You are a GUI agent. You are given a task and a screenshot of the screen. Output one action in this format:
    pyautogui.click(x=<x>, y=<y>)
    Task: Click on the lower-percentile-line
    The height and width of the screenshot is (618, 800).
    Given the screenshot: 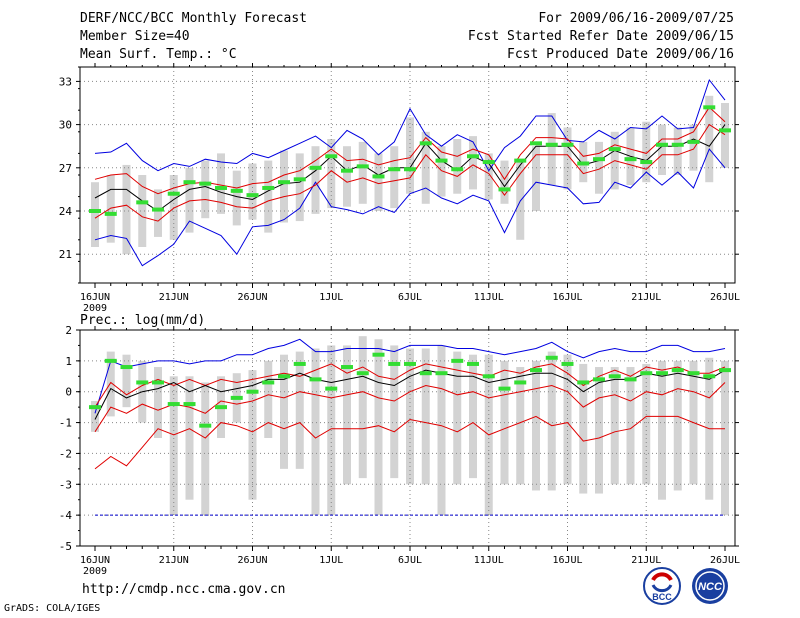 What is the action you would take?
    pyautogui.click(x=409, y=442)
    